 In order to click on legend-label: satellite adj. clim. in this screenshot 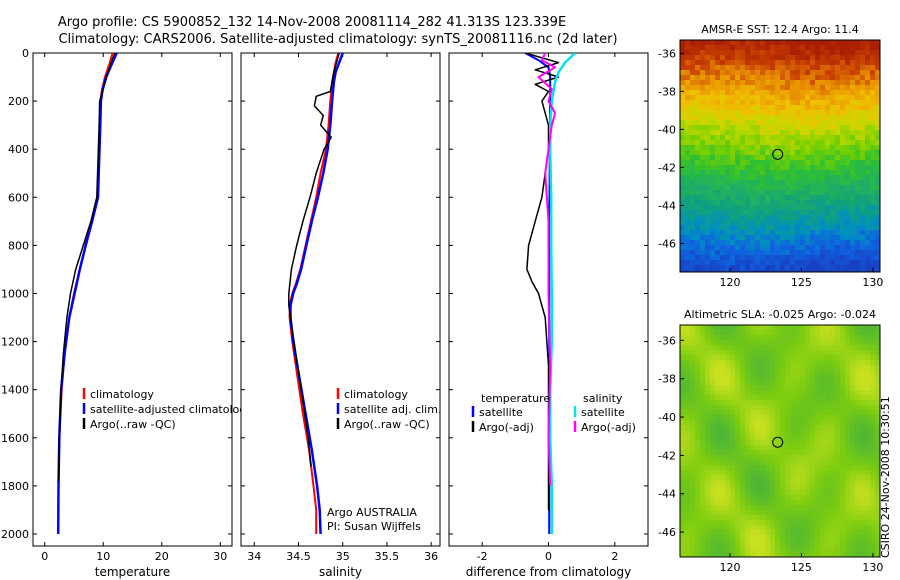, I will do `click(392, 409)`.